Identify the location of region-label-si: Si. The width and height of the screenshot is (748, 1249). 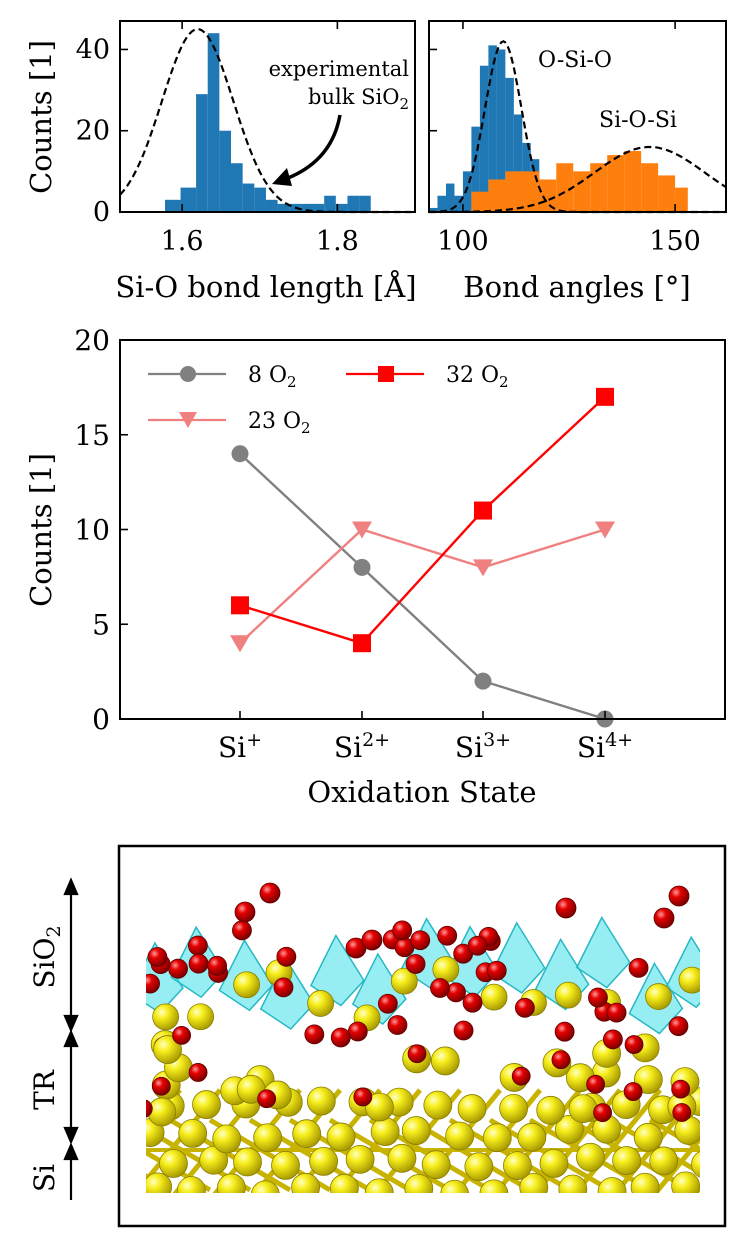
(44, 1178).